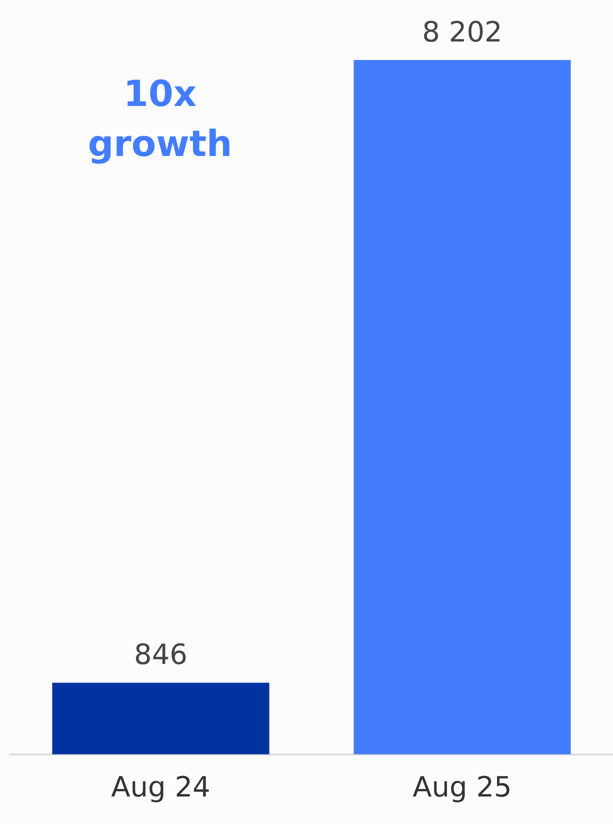 This screenshot has height=824, width=613. Describe the element at coordinates (160, 120) in the screenshot. I see `annotation: 10x growth` at that location.